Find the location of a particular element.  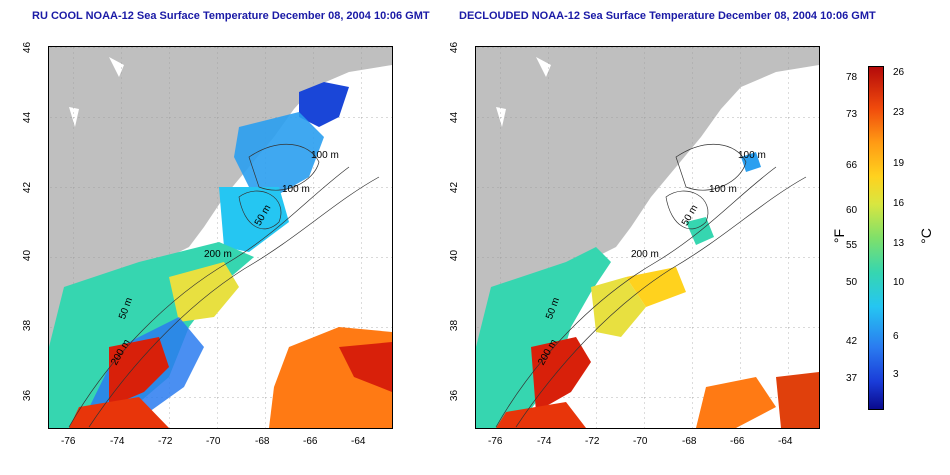

fahrenheit-tick: 66 is located at coordinates (852, 165).